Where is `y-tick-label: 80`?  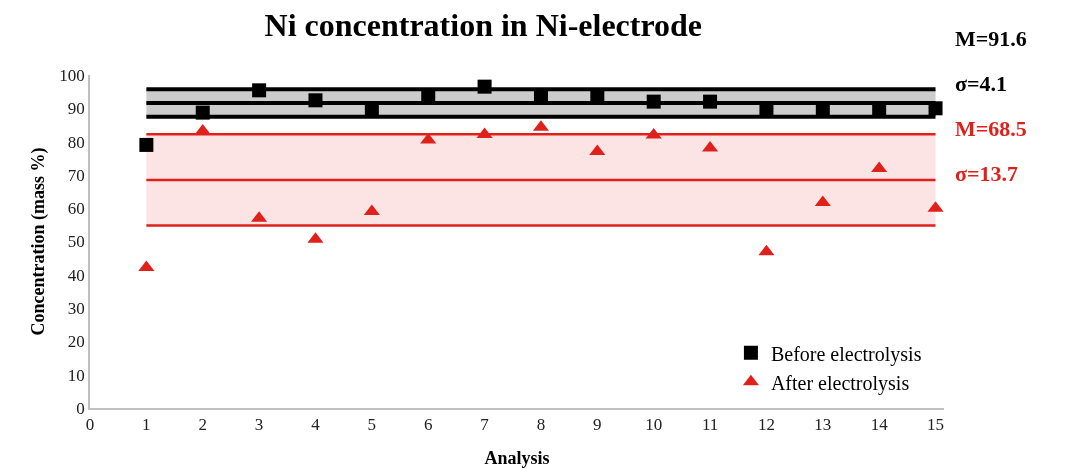
y-tick-label: 80 is located at coordinates (76, 142).